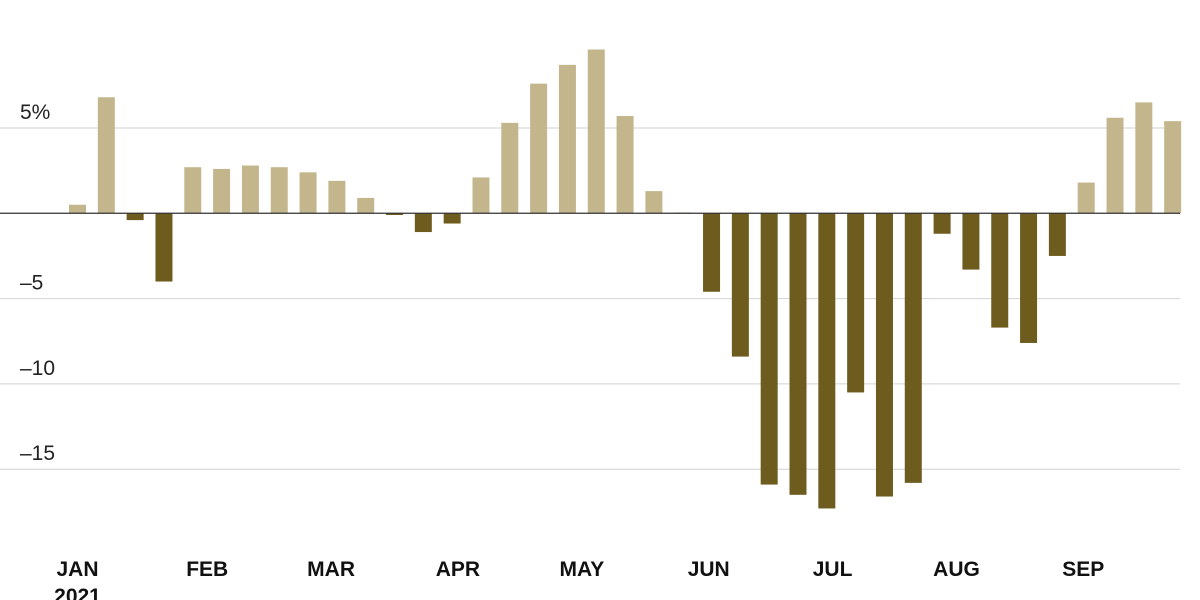  What do you see at coordinates (77, 592) in the screenshot?
I see `x-tick-year-label: 2021` at bounding box center [77, 592].